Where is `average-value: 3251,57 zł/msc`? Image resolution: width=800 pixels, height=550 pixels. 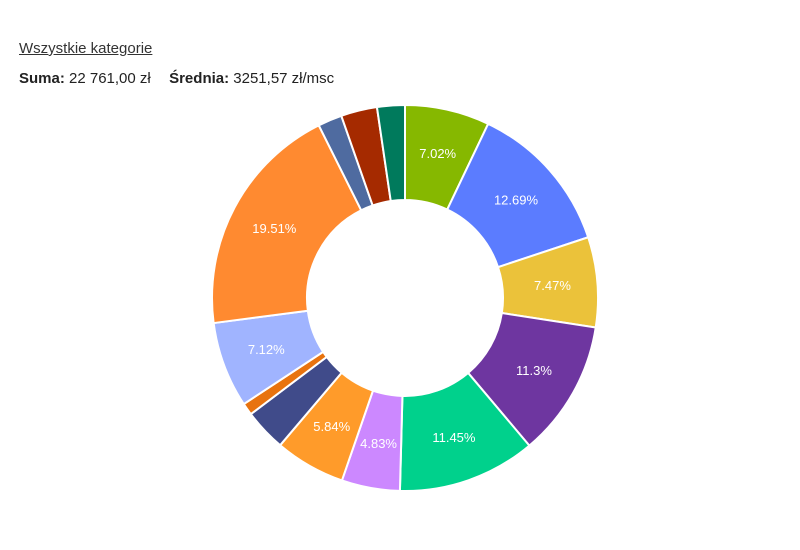 average-value: 3251,57 zł/msc is located at coordinates (284, 78).